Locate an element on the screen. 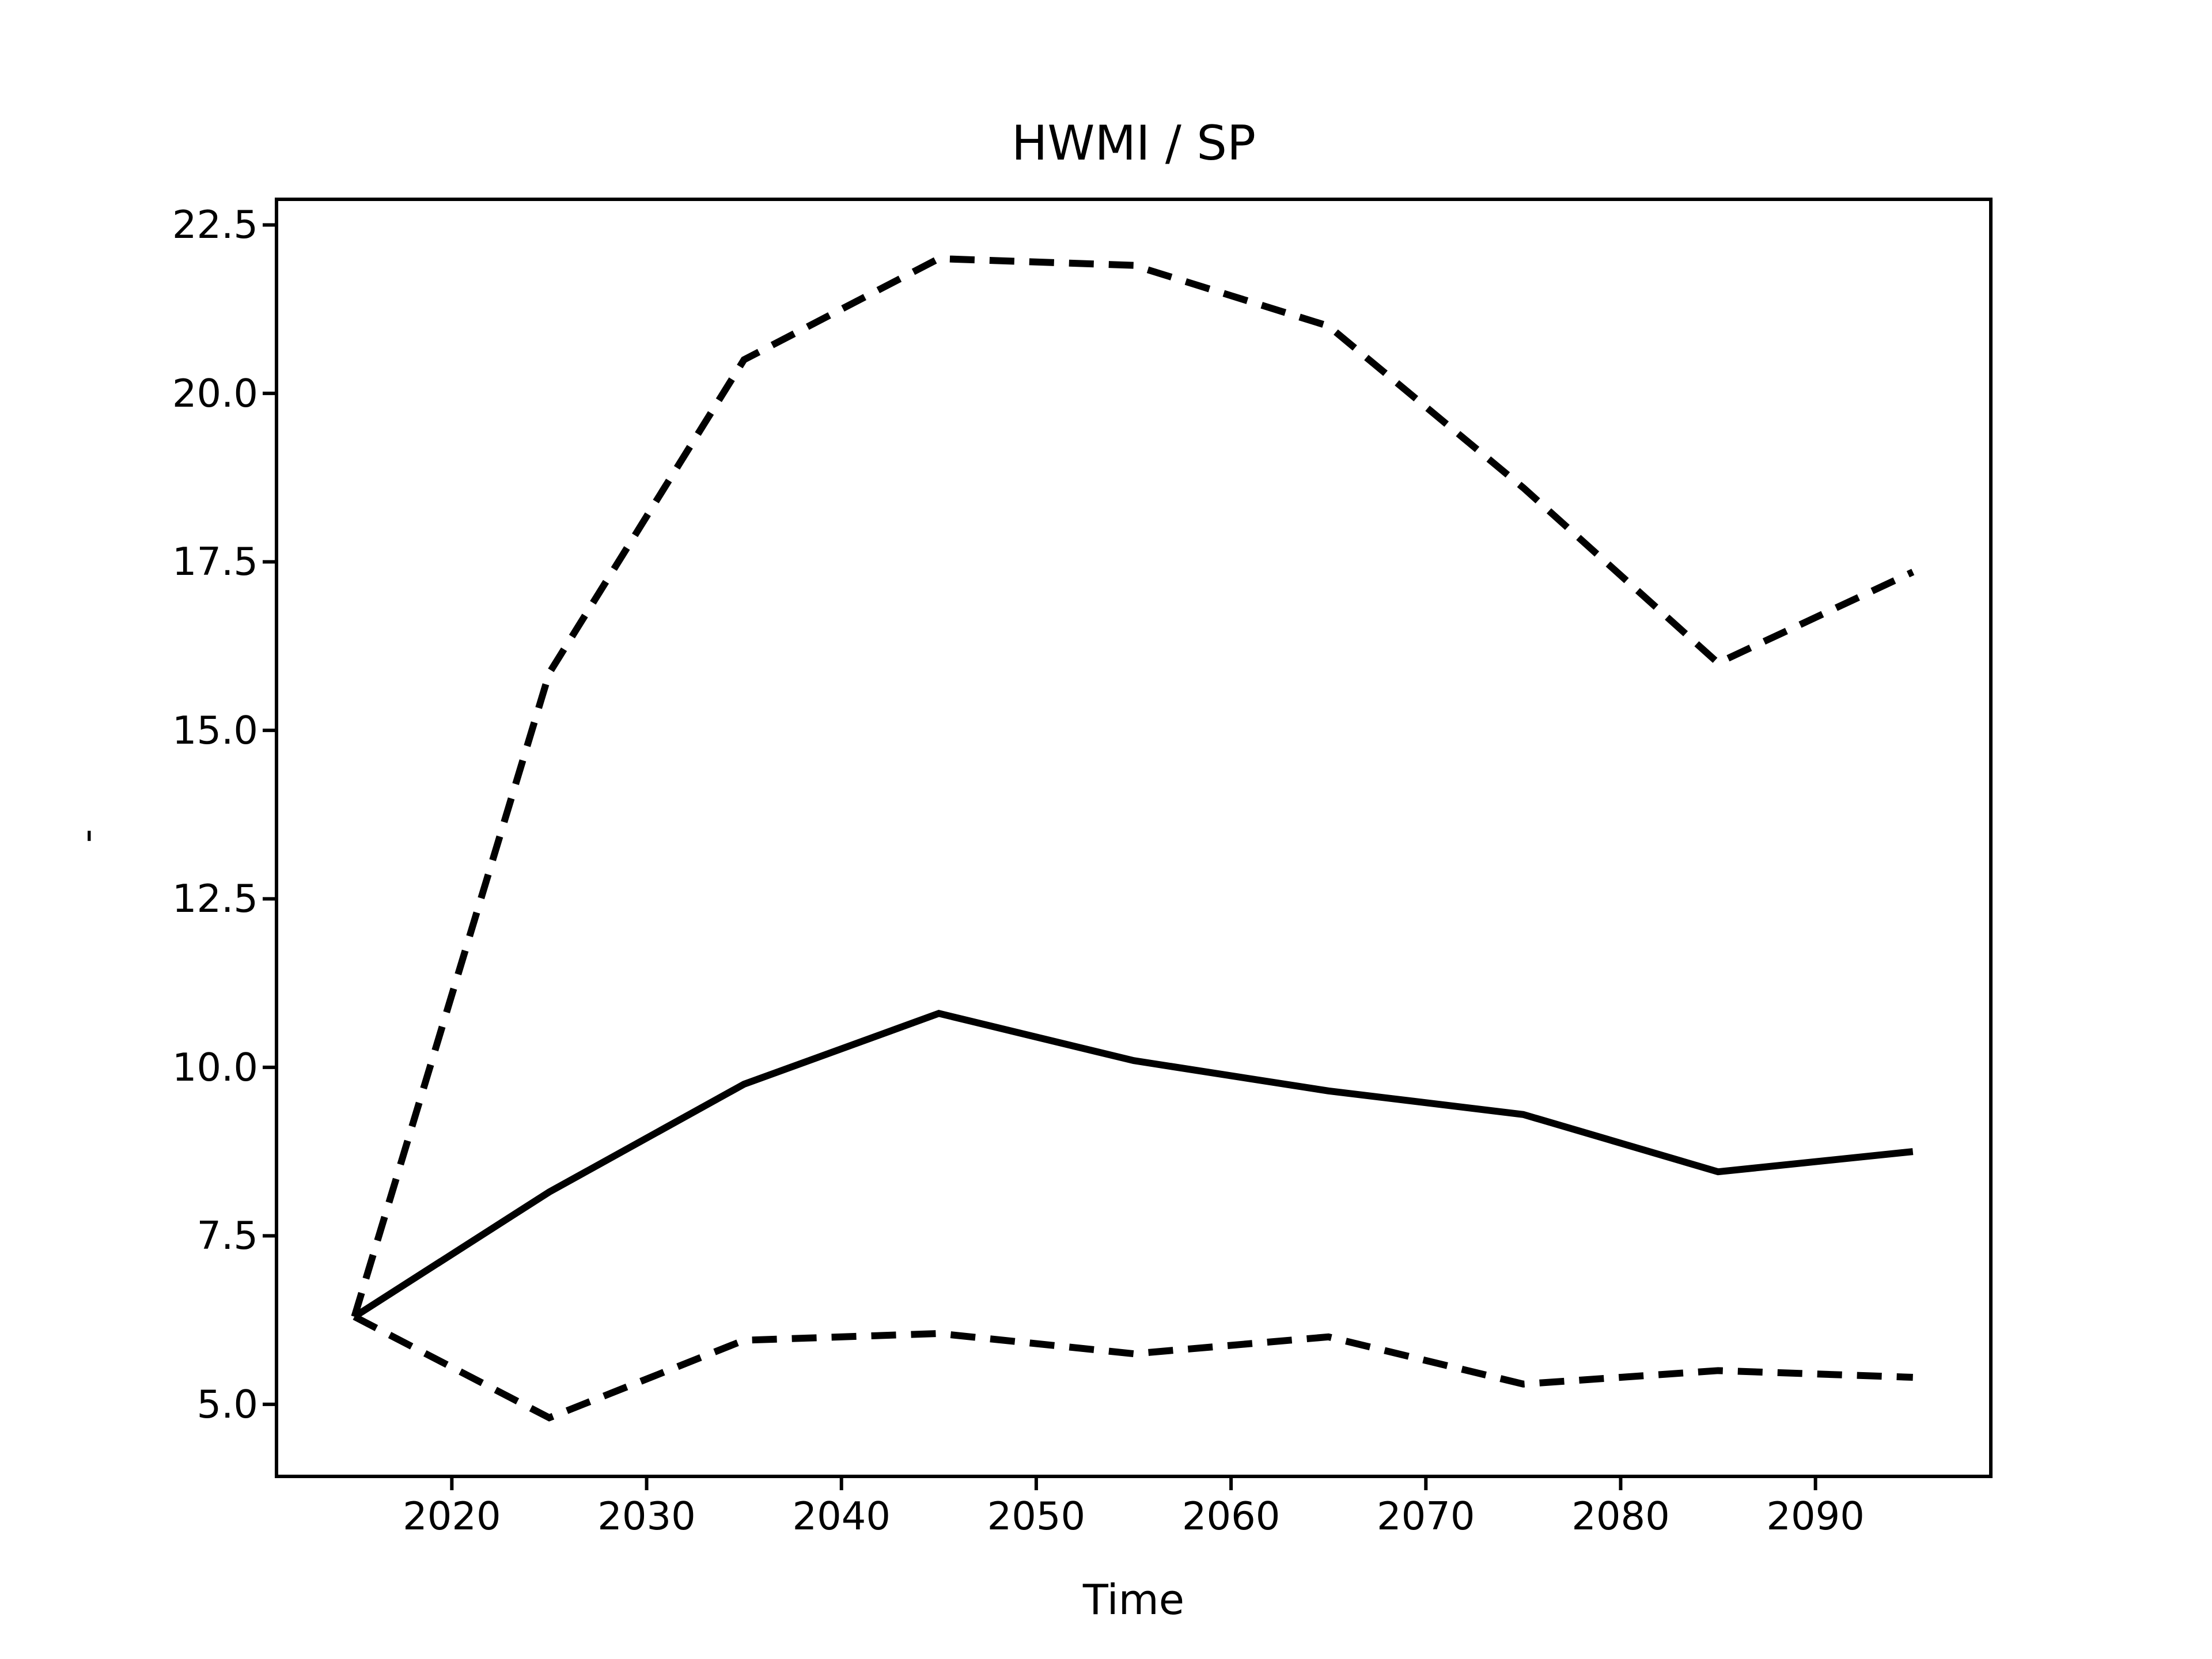  y-tick-label: 7.5 is located at coordinates (227, 1236).